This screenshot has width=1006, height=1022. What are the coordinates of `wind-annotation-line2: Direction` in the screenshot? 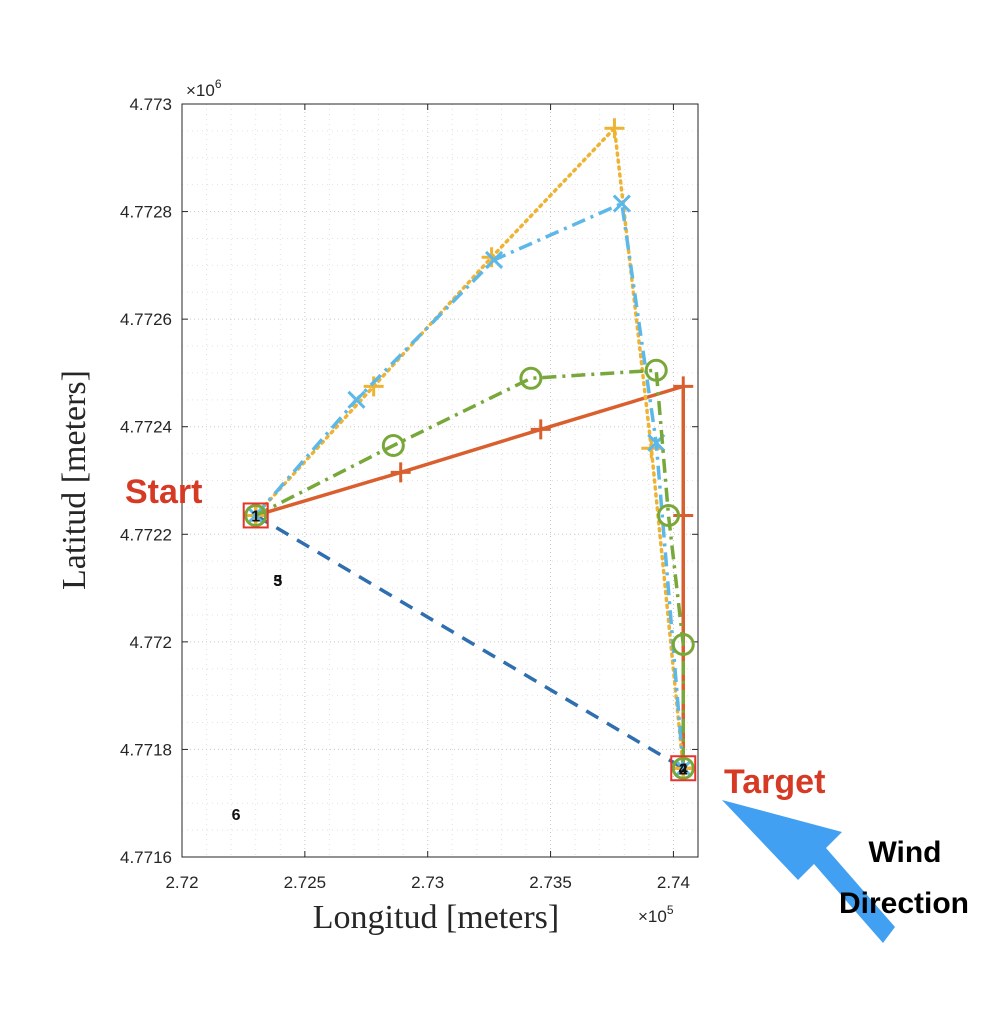 It's located at (904, 903).